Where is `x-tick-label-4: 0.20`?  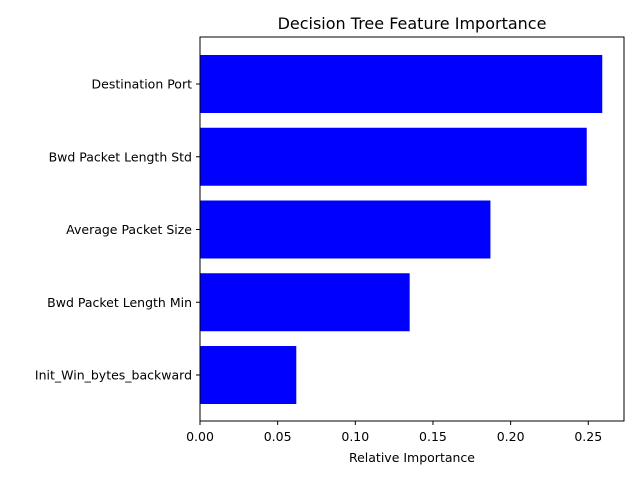
x-tick-label-4: 0.20 is located at coordinates (511, 436).